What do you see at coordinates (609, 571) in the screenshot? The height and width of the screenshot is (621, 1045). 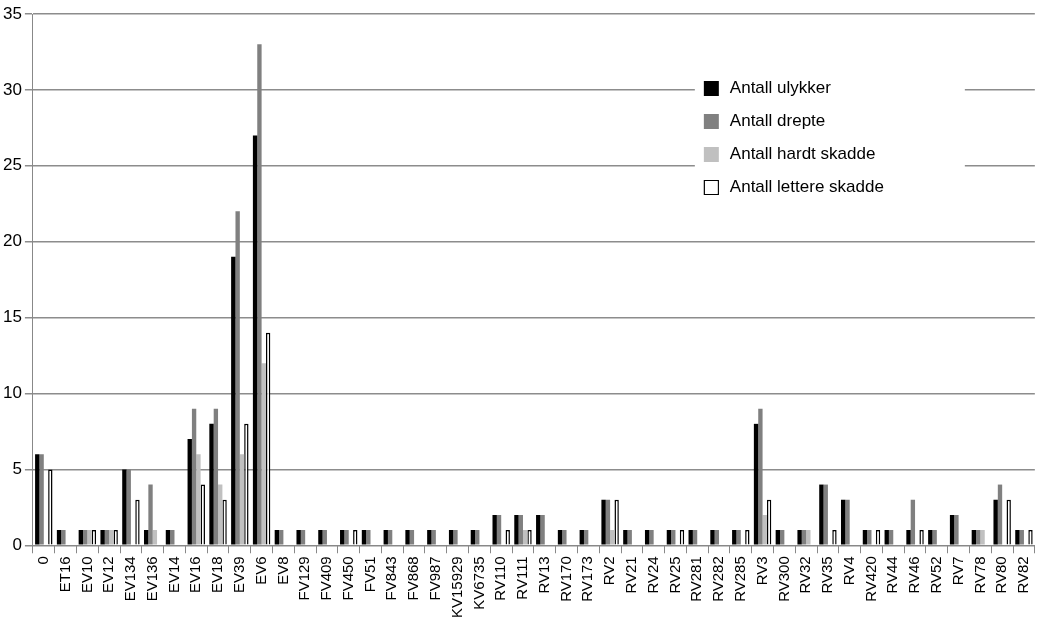 I see `x-tick-label: RV2` at bounding box center [609, 571].